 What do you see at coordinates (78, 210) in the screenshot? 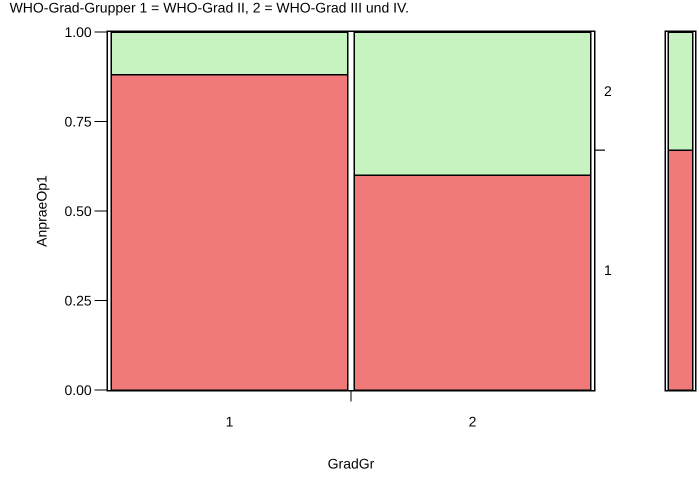
I see `y-tick-label: 0.50` at bounding box center [78, 210].